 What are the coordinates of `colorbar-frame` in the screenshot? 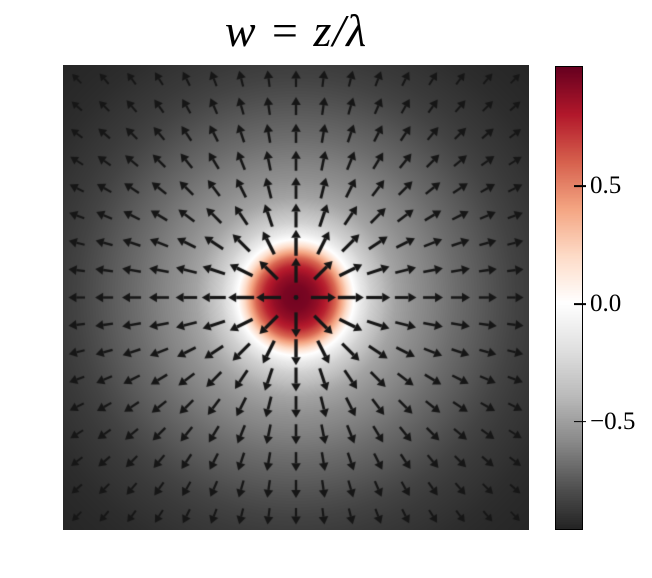 It's located at (569, 298).